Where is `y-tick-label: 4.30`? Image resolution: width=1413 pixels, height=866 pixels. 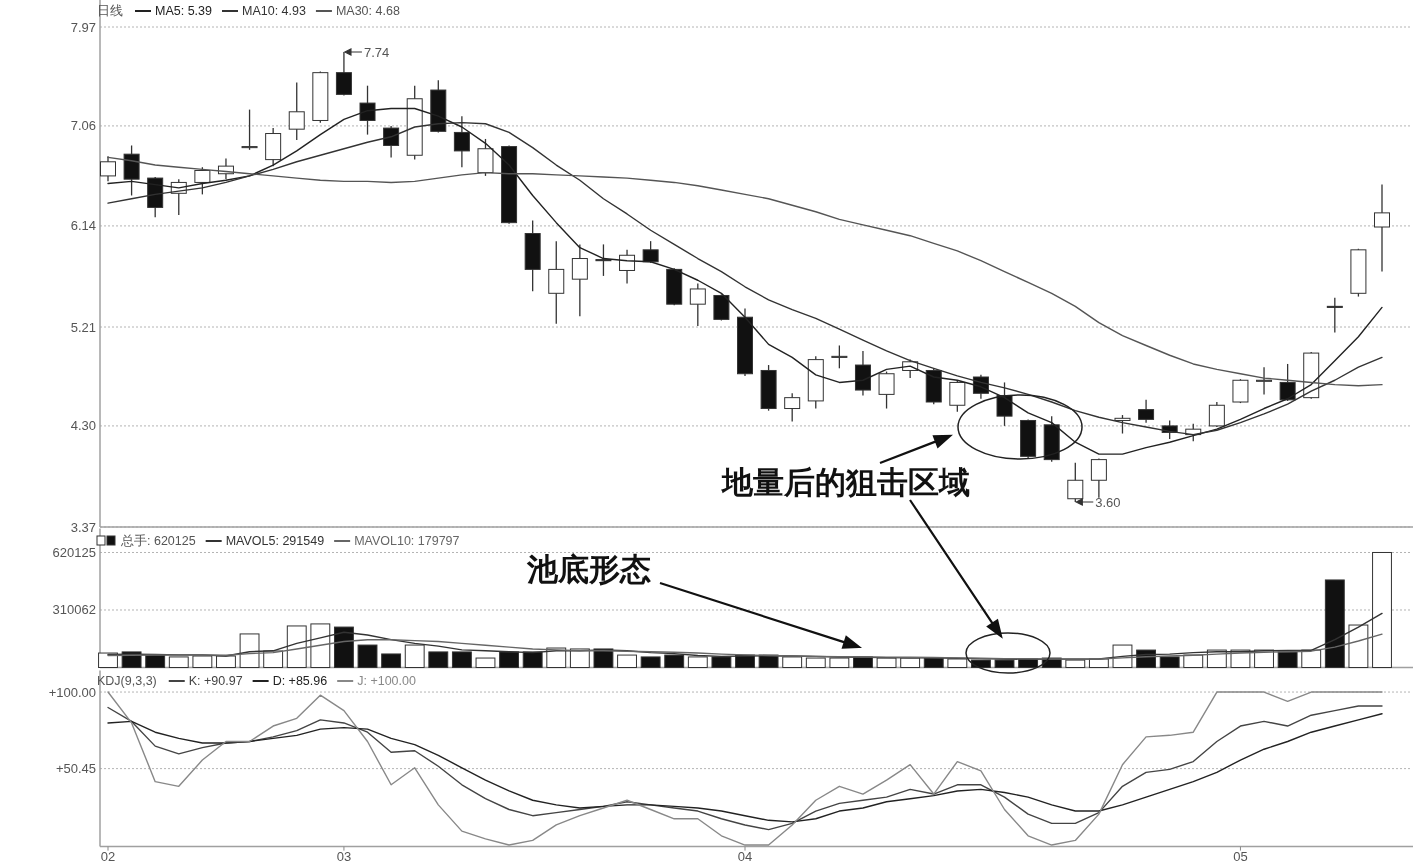
y-tick-label: 4.30 is located at coordinates (83, 426).